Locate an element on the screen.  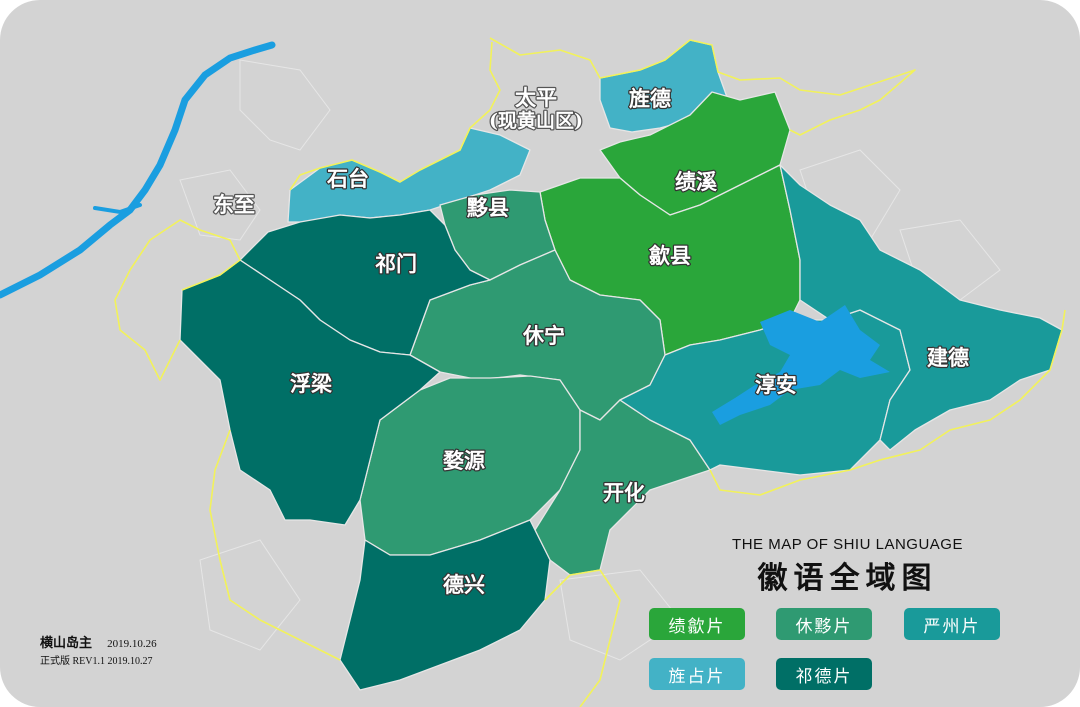
legend-item-qide-pian: 祁德片 is located at coordinates (824, 674).